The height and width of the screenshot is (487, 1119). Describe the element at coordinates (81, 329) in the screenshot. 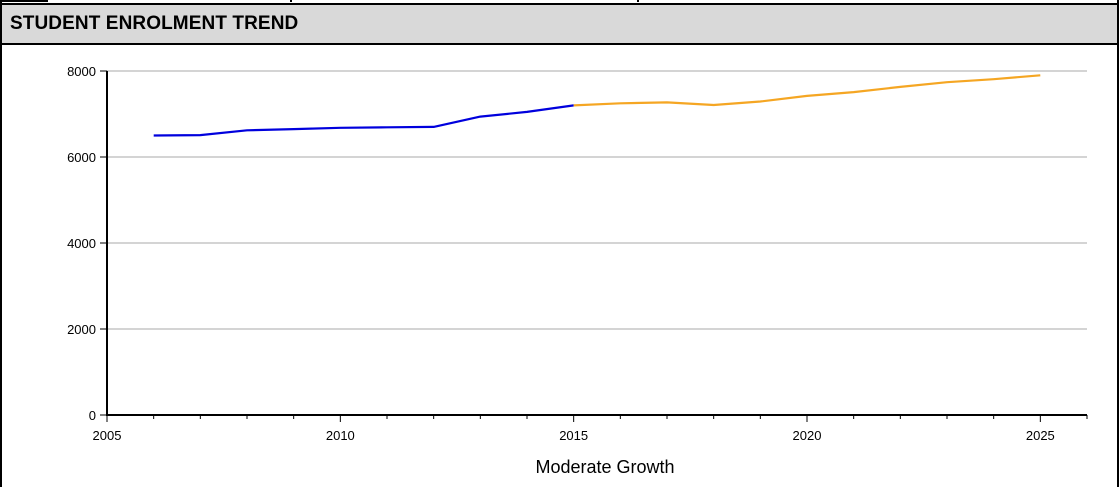

I see `y-tick-label-2000: 2000` at that location.